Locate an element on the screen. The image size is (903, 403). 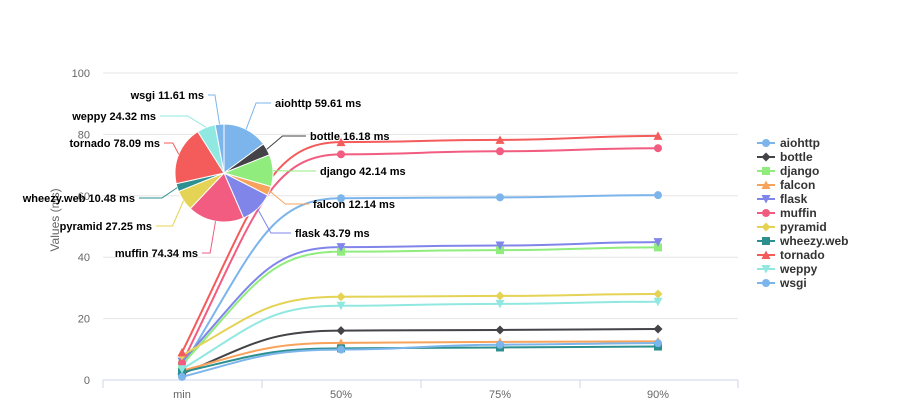
legend-label: tornado is located at coordinates (802, 255).